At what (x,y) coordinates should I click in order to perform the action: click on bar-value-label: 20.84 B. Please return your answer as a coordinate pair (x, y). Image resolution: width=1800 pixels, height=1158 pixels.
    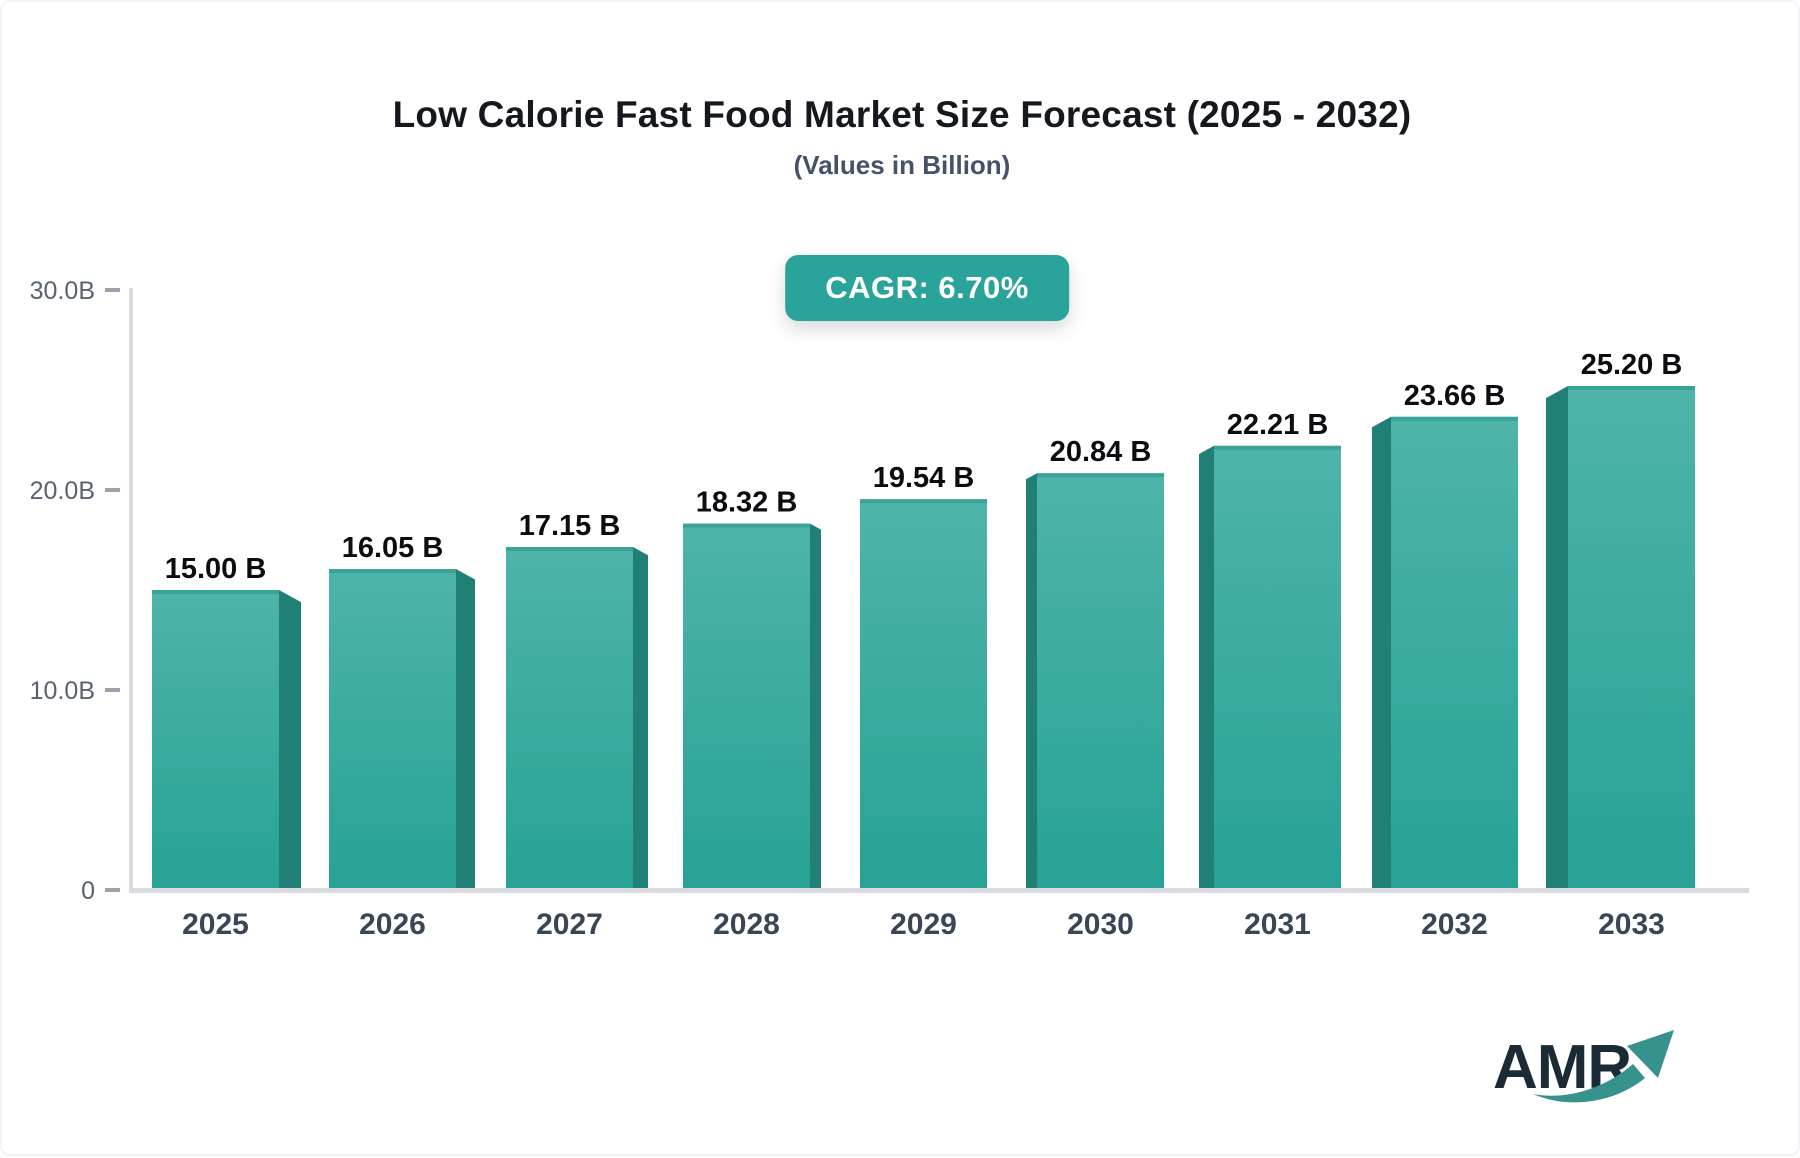
    Looking at the image, I should click on (1101, 452).